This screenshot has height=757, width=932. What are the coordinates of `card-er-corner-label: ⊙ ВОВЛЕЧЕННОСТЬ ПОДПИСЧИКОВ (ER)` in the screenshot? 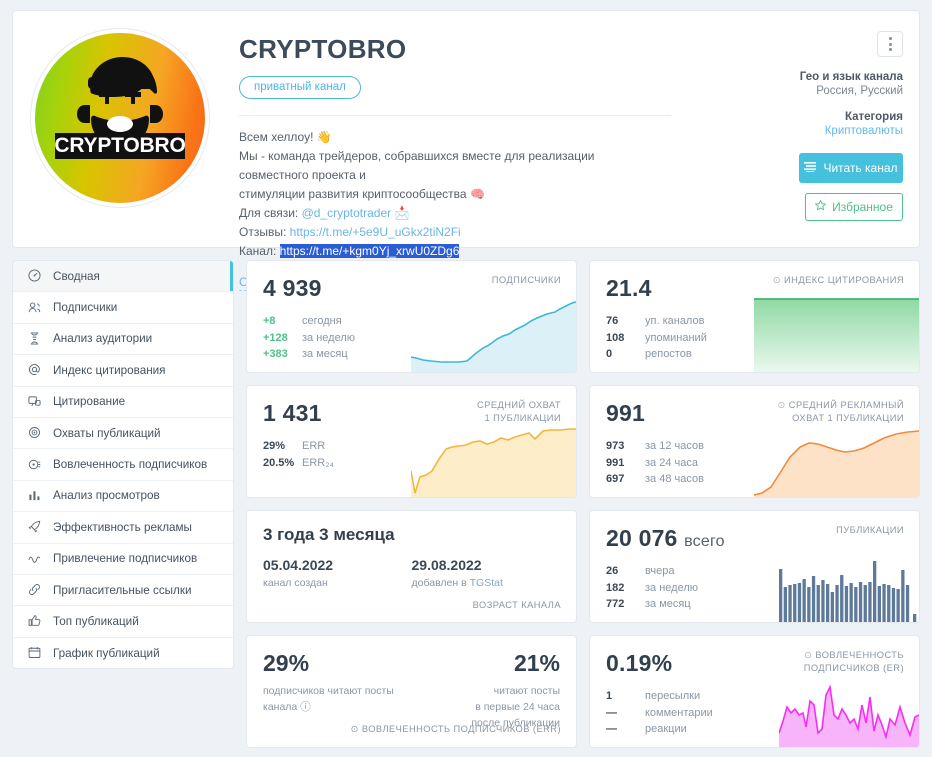 It's located at (854, 662).